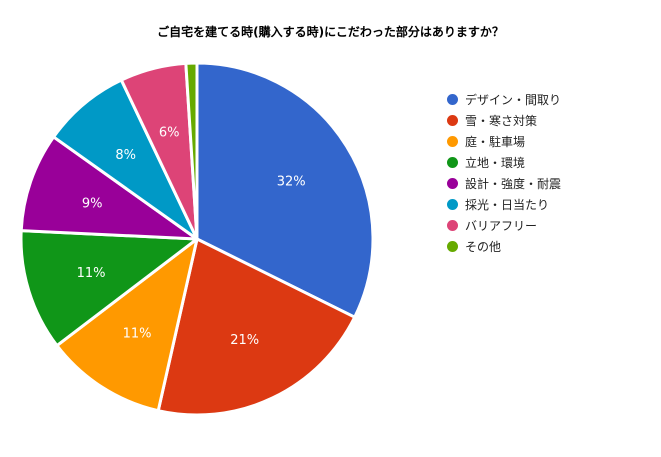  I want to click on legend-item: バリアフリー, so click(504, 225).